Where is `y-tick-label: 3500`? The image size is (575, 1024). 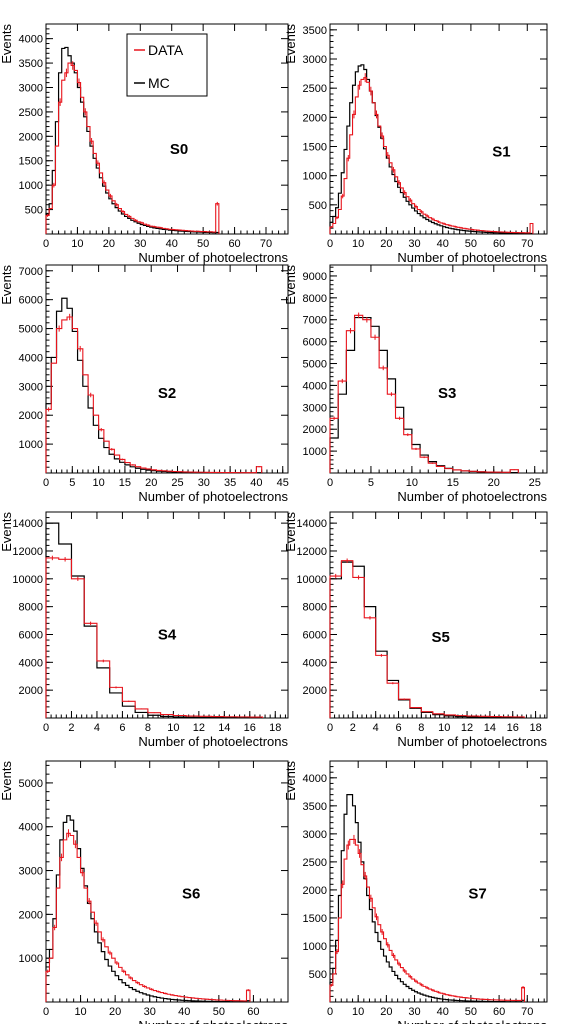
y-tick-label: 3500 is located at coordinates (315, 807).